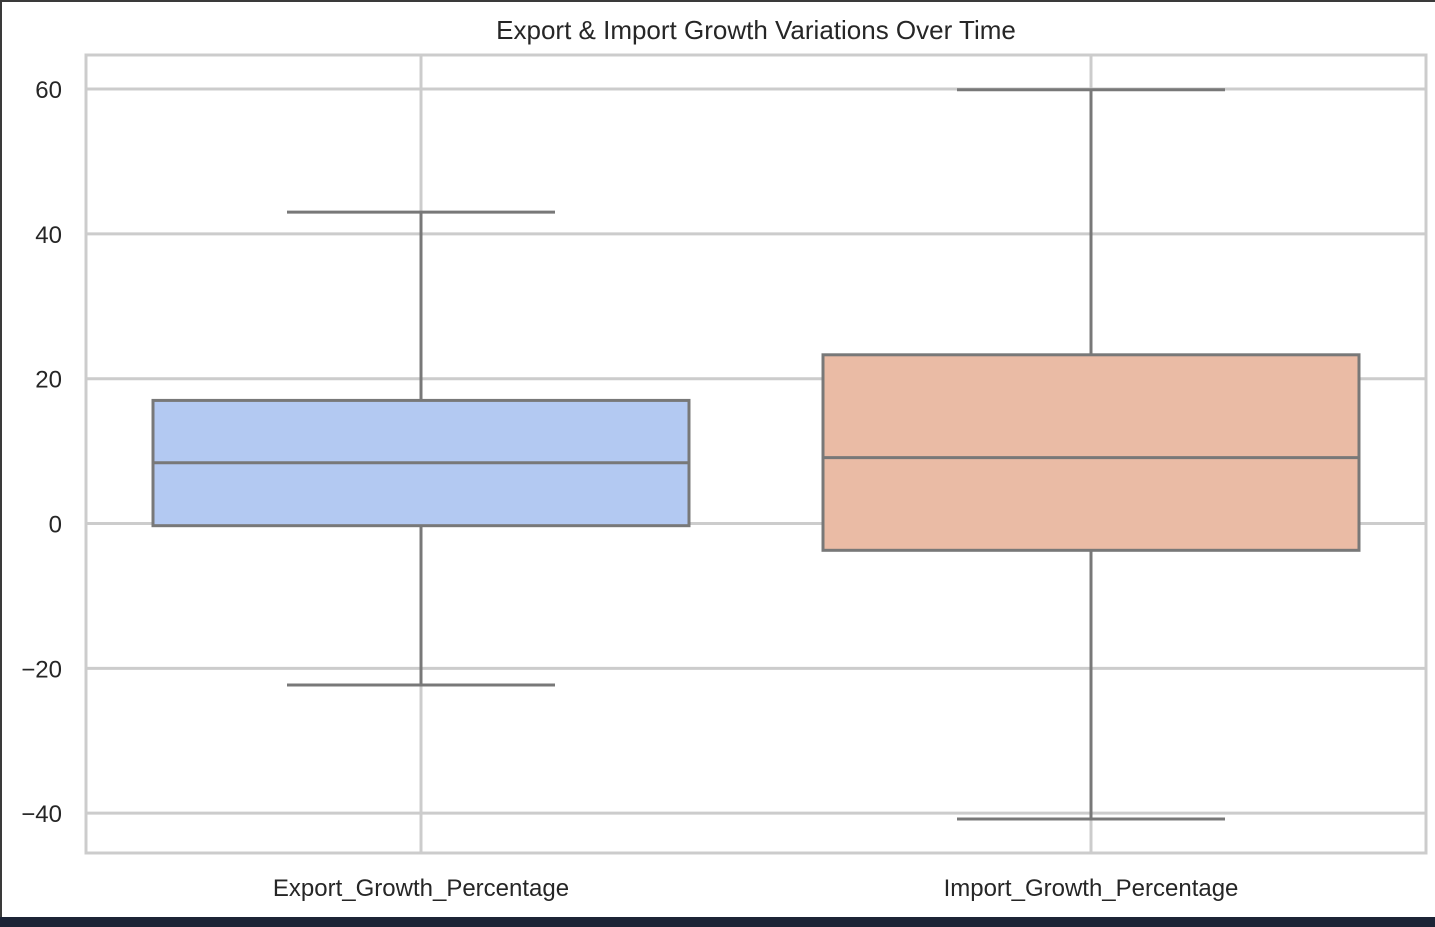 This screenshot has width=1435, height=927. I want to click on y-tick-label: 40, so click(48, 235).